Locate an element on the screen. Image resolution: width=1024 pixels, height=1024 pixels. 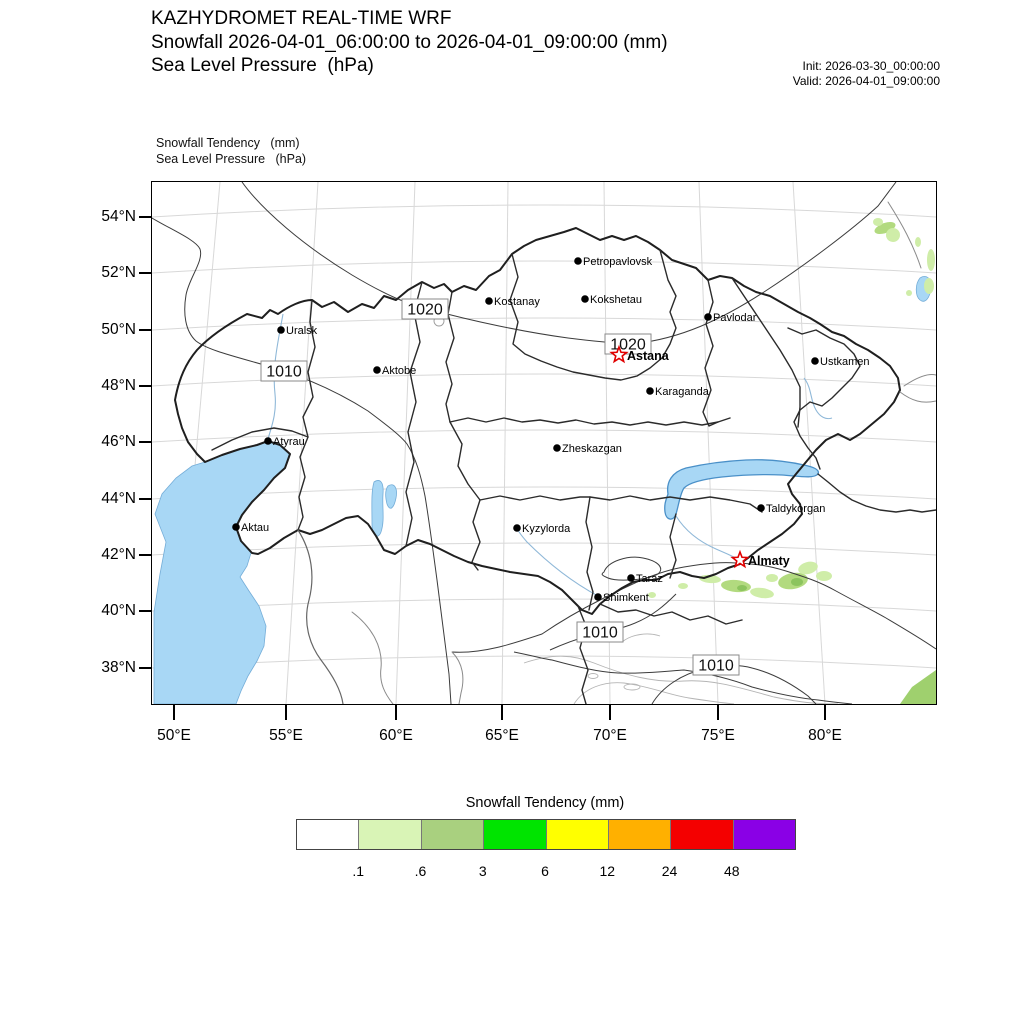
init-time: Init: 2026-03-30_00:00:00 is located at coordinates (871, 66).